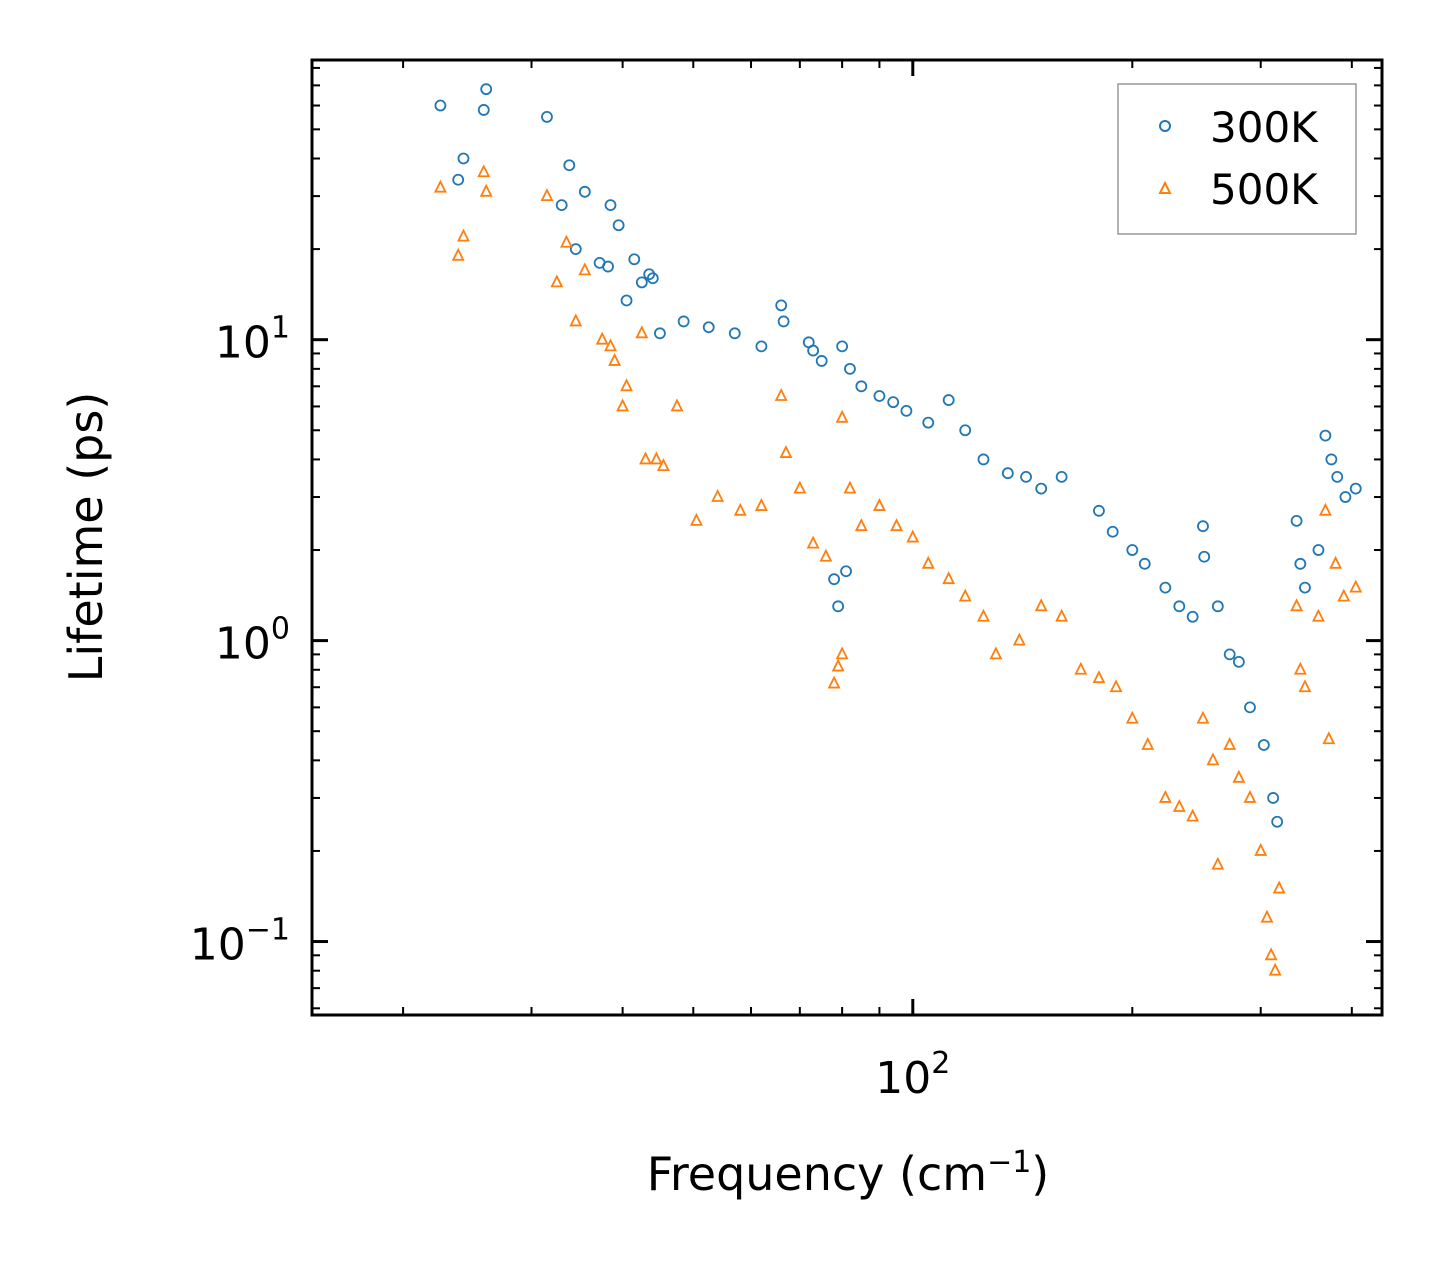 This screenshot has height=1265, width=1442. Describe the element at coordinates (240, 942) in the screenshot. I see `y-tick-label: 10⁻¹` at that location.